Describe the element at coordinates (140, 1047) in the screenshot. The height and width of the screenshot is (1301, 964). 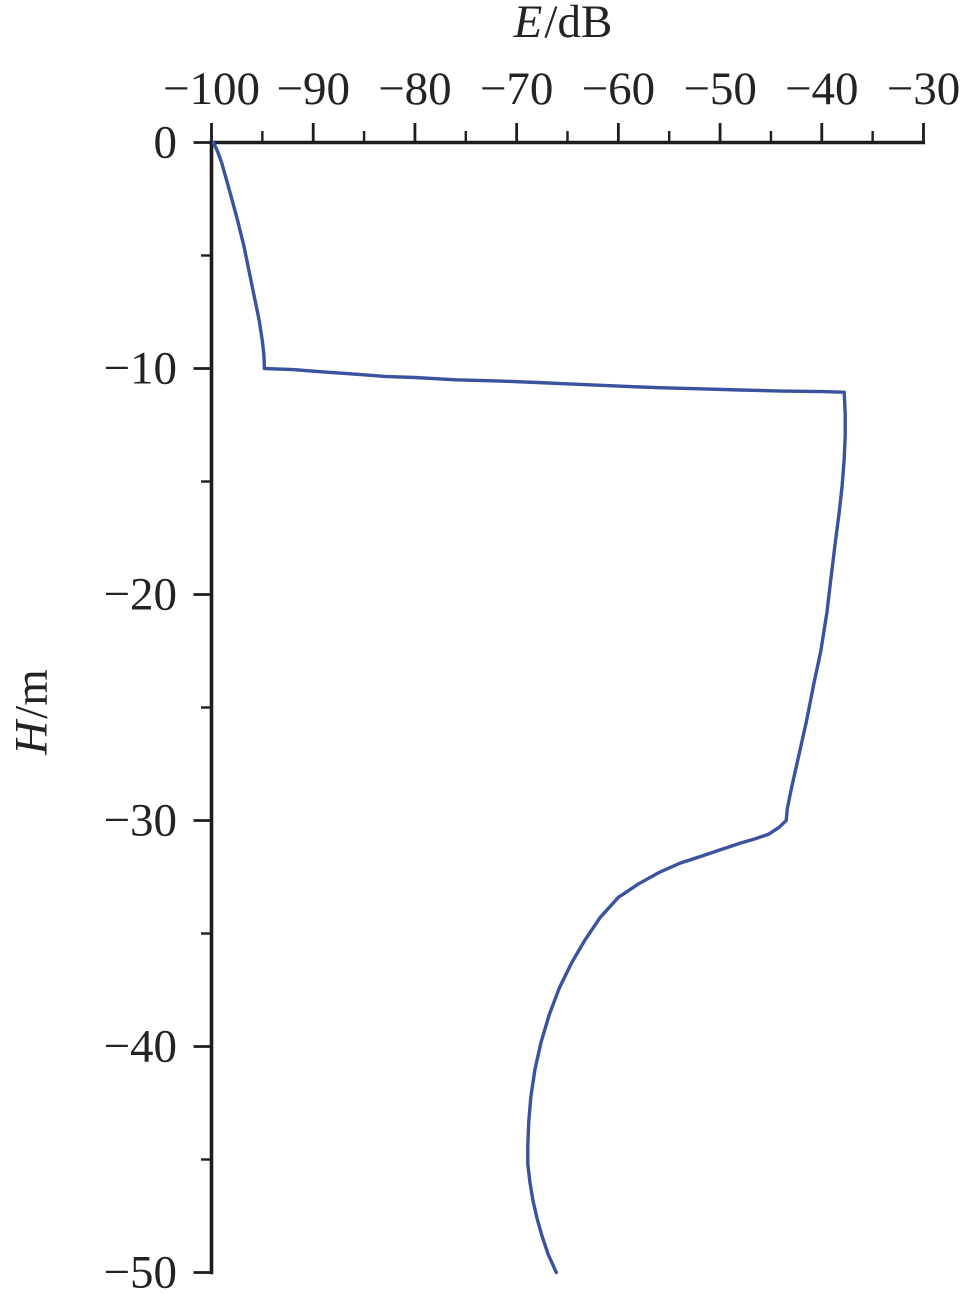
I see `y-tick-label: −40` at that location.